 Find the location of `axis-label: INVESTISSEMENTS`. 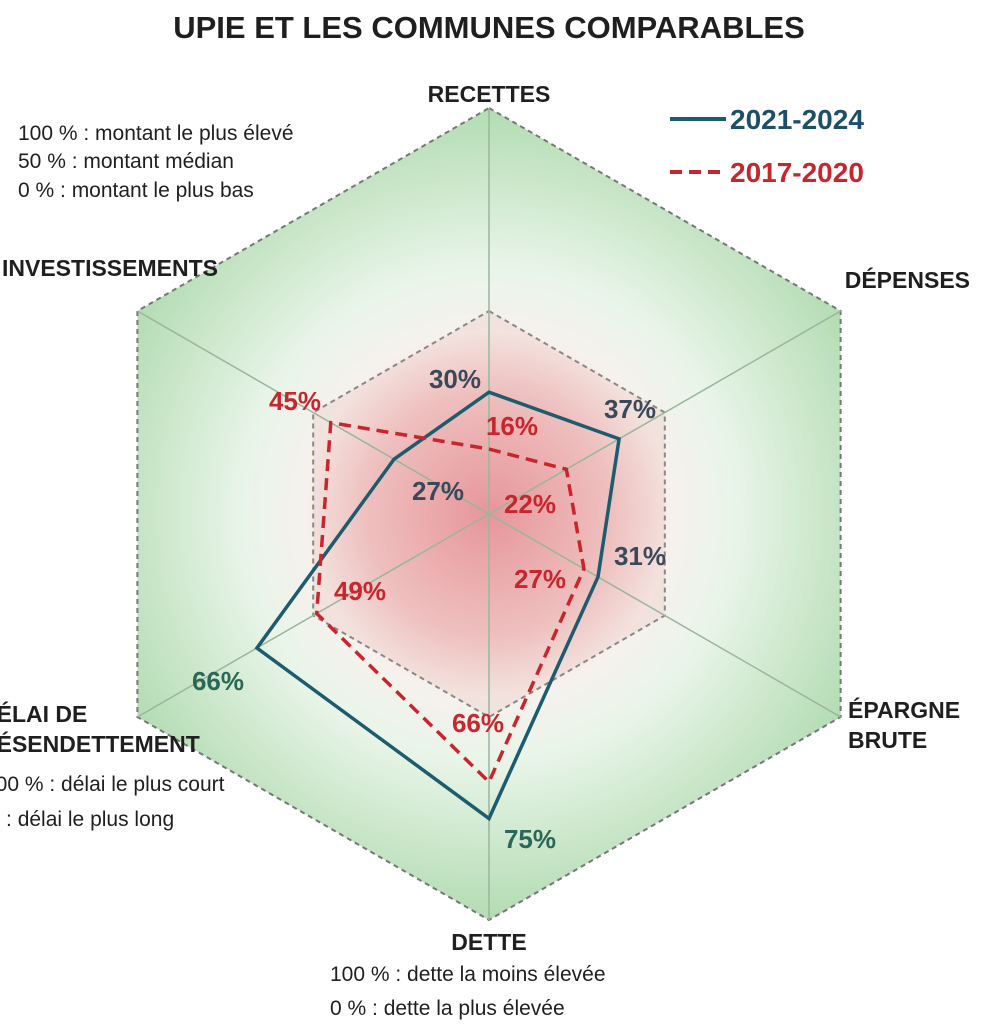

axis-label: INVESTISSEMENTS is located at coordinates (110, 268).